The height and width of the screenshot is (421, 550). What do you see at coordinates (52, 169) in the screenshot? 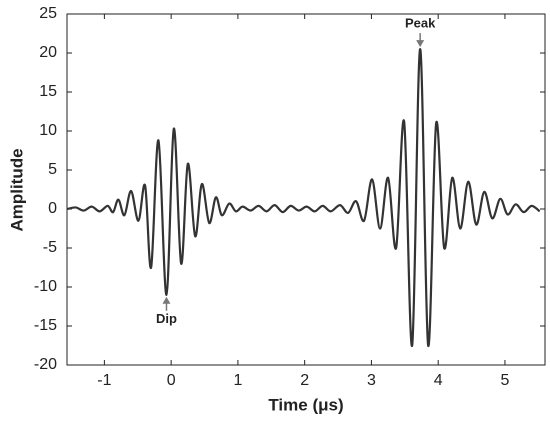
I see `y-tick-label: 5` at bounding box center [52, 169].